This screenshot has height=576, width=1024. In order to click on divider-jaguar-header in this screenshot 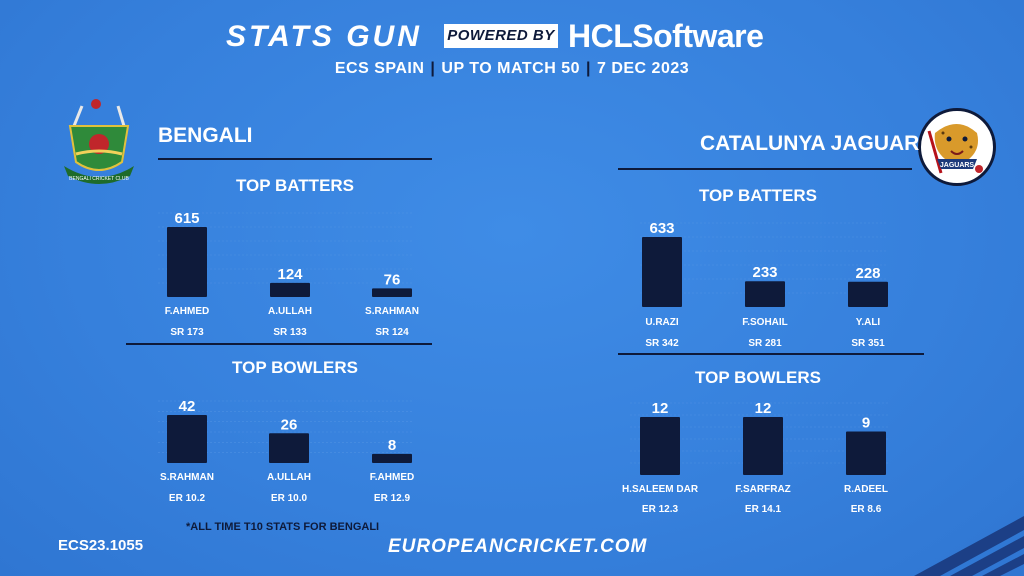, I will do `click(765, 169)`.